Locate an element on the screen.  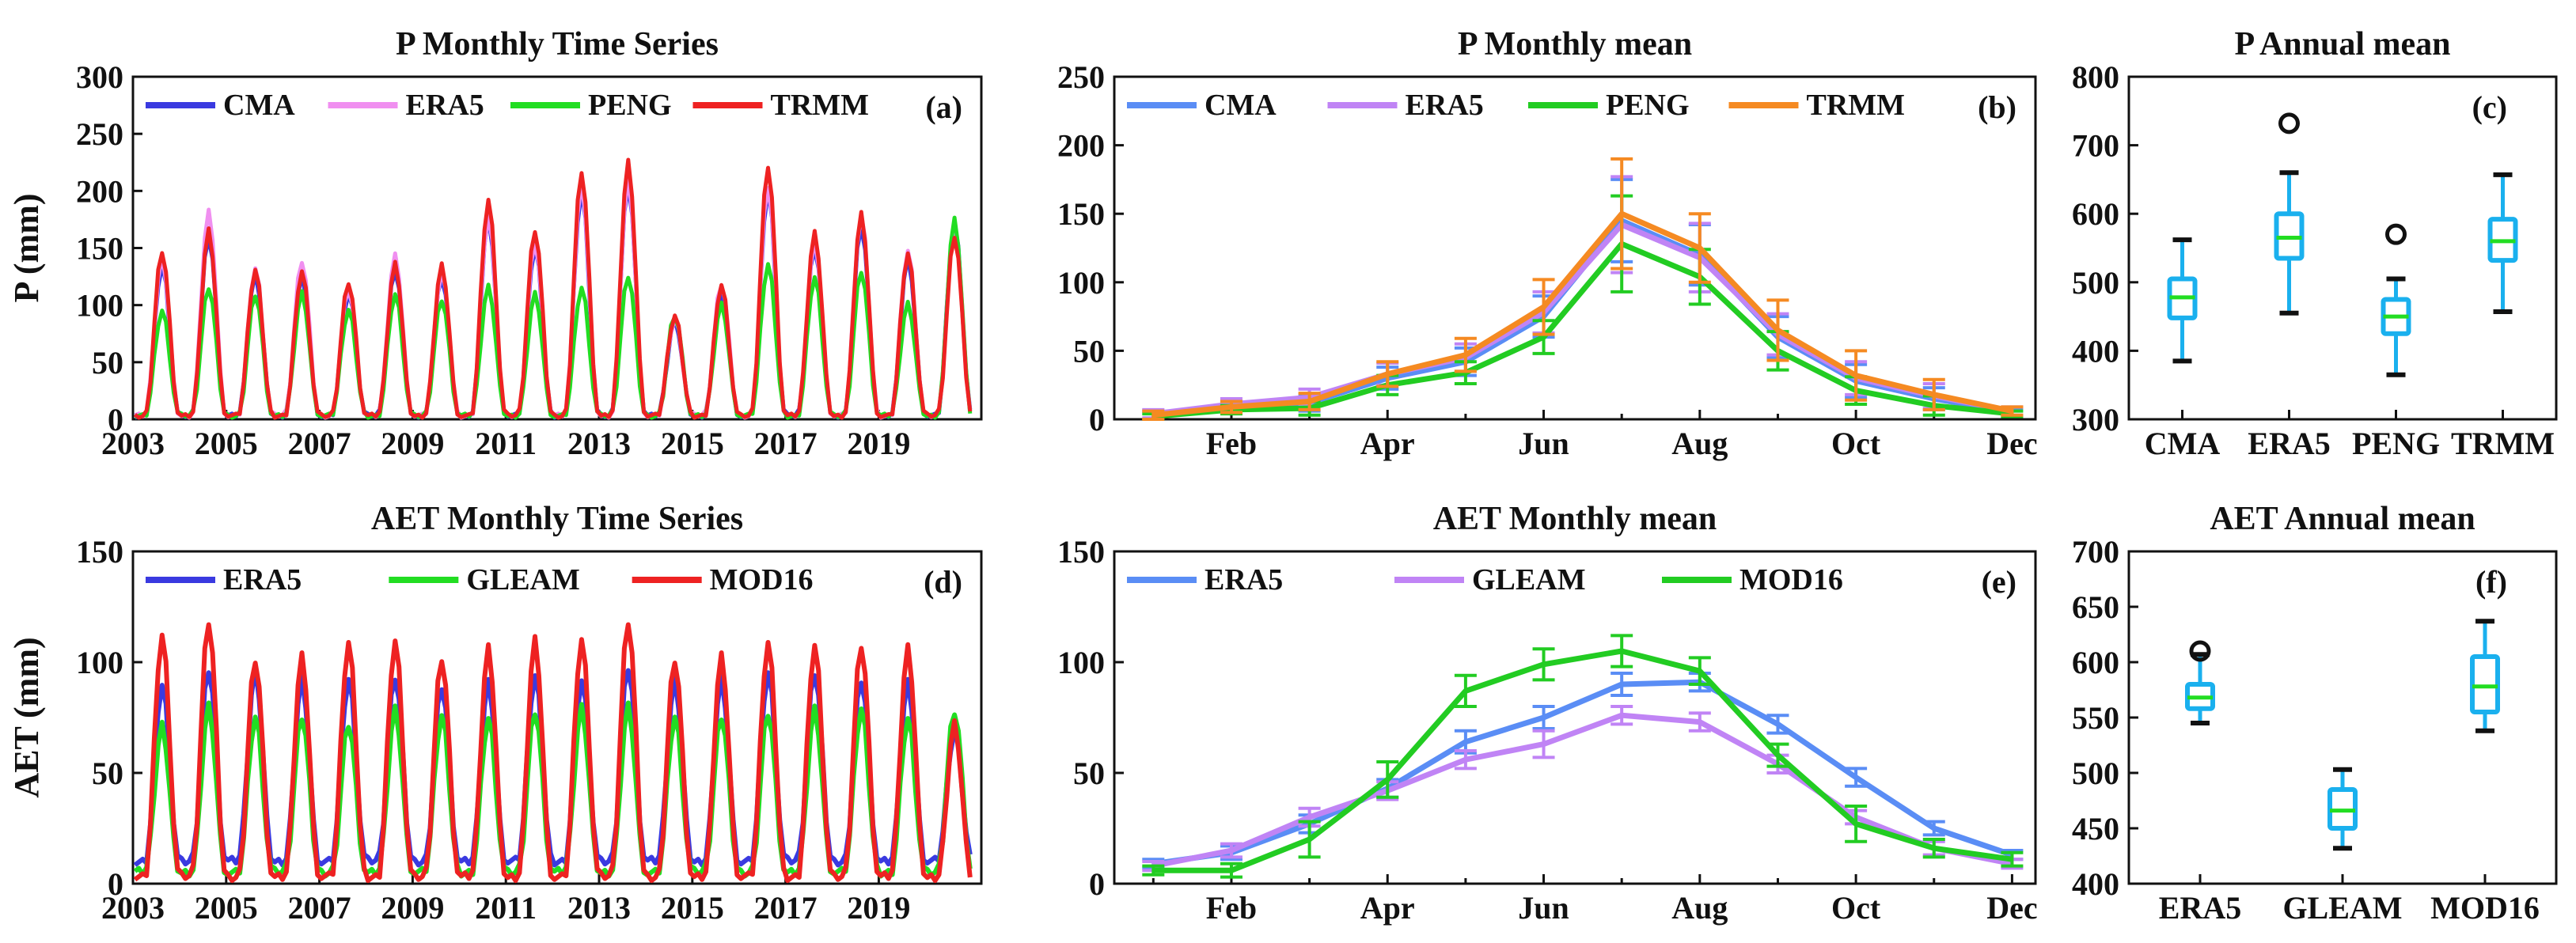
legend-label-cma: CMA is located at coordinates (1241, 105).